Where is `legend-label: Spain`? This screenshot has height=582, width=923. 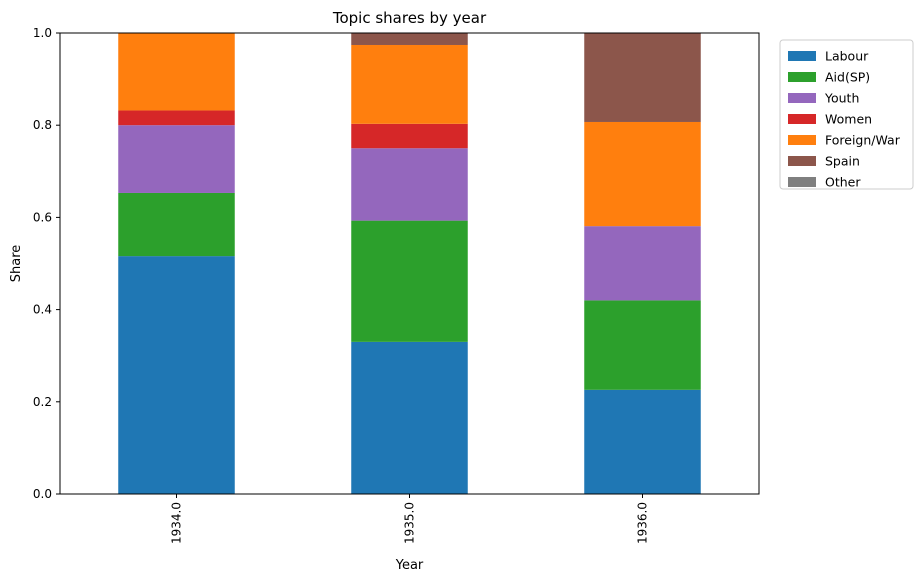
legend-label: Spain is located at coordinates (842, 161).